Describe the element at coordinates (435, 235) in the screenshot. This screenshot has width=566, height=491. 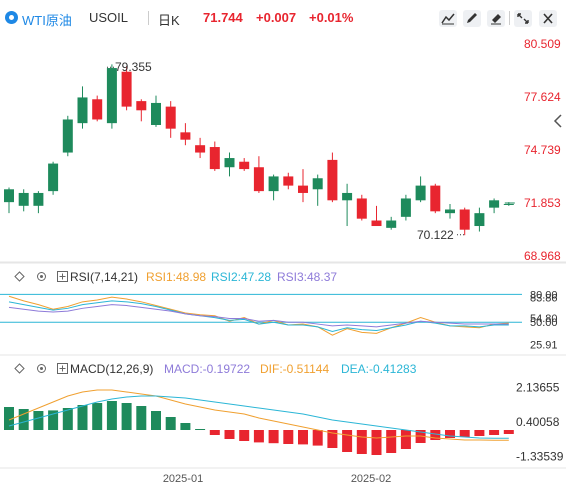
I see `low-price-label: 70.122` at that location.